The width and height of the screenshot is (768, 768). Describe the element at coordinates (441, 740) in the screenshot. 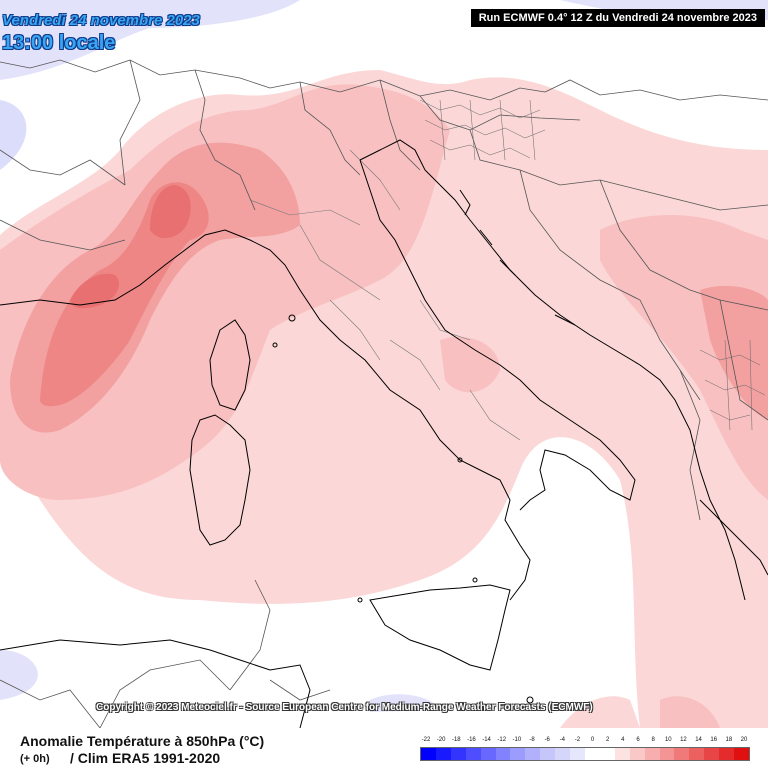

I see `legend-label: -20` at that location.